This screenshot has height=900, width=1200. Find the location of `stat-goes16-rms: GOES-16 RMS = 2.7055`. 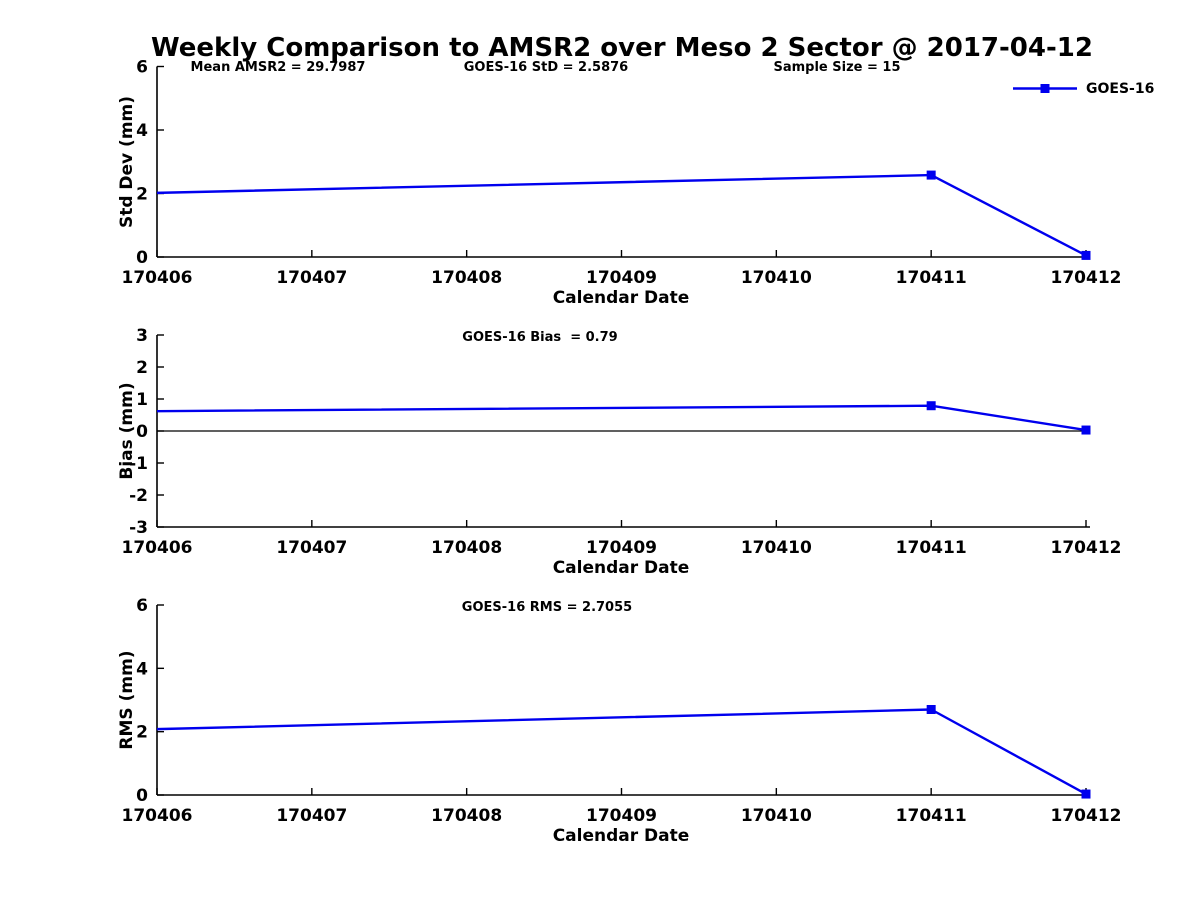

stat-goes16-rms: GOES-16 RMS = 2.7055 is located at coordinates (547, 607).